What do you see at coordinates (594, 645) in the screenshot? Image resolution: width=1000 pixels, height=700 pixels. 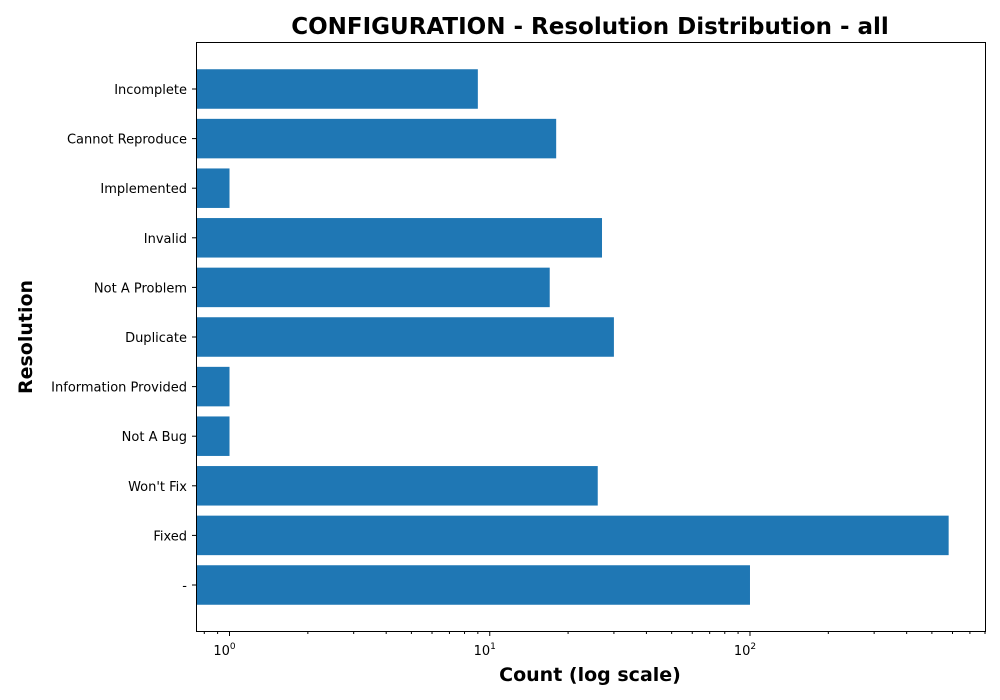 I see `x-axis-ticks: 100 10¹ 10²` at bounding box center [594, 645].